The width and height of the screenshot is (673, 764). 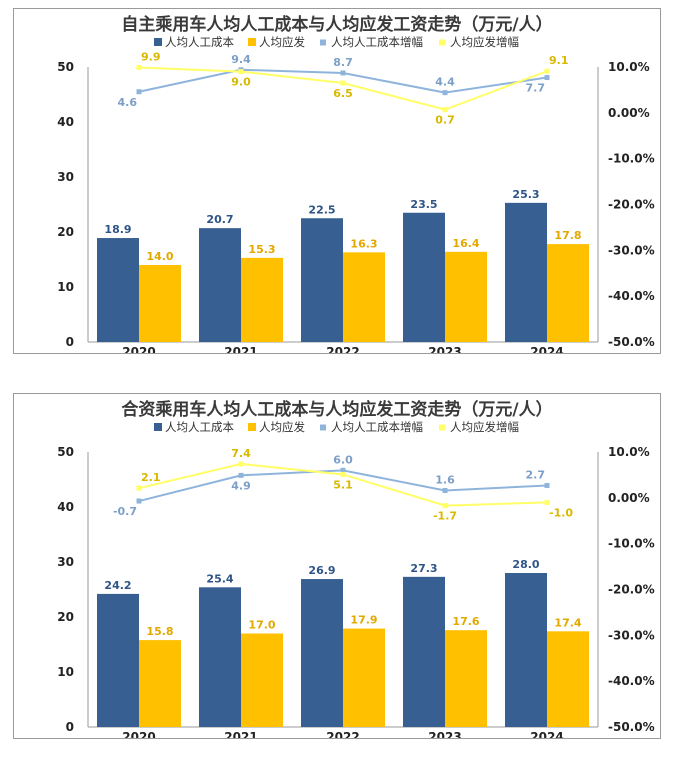 What do you see at coordinates (631, 727) in the screenshot?
I see `y-right-tick: -50.0%` at bounding box center [631, 727].